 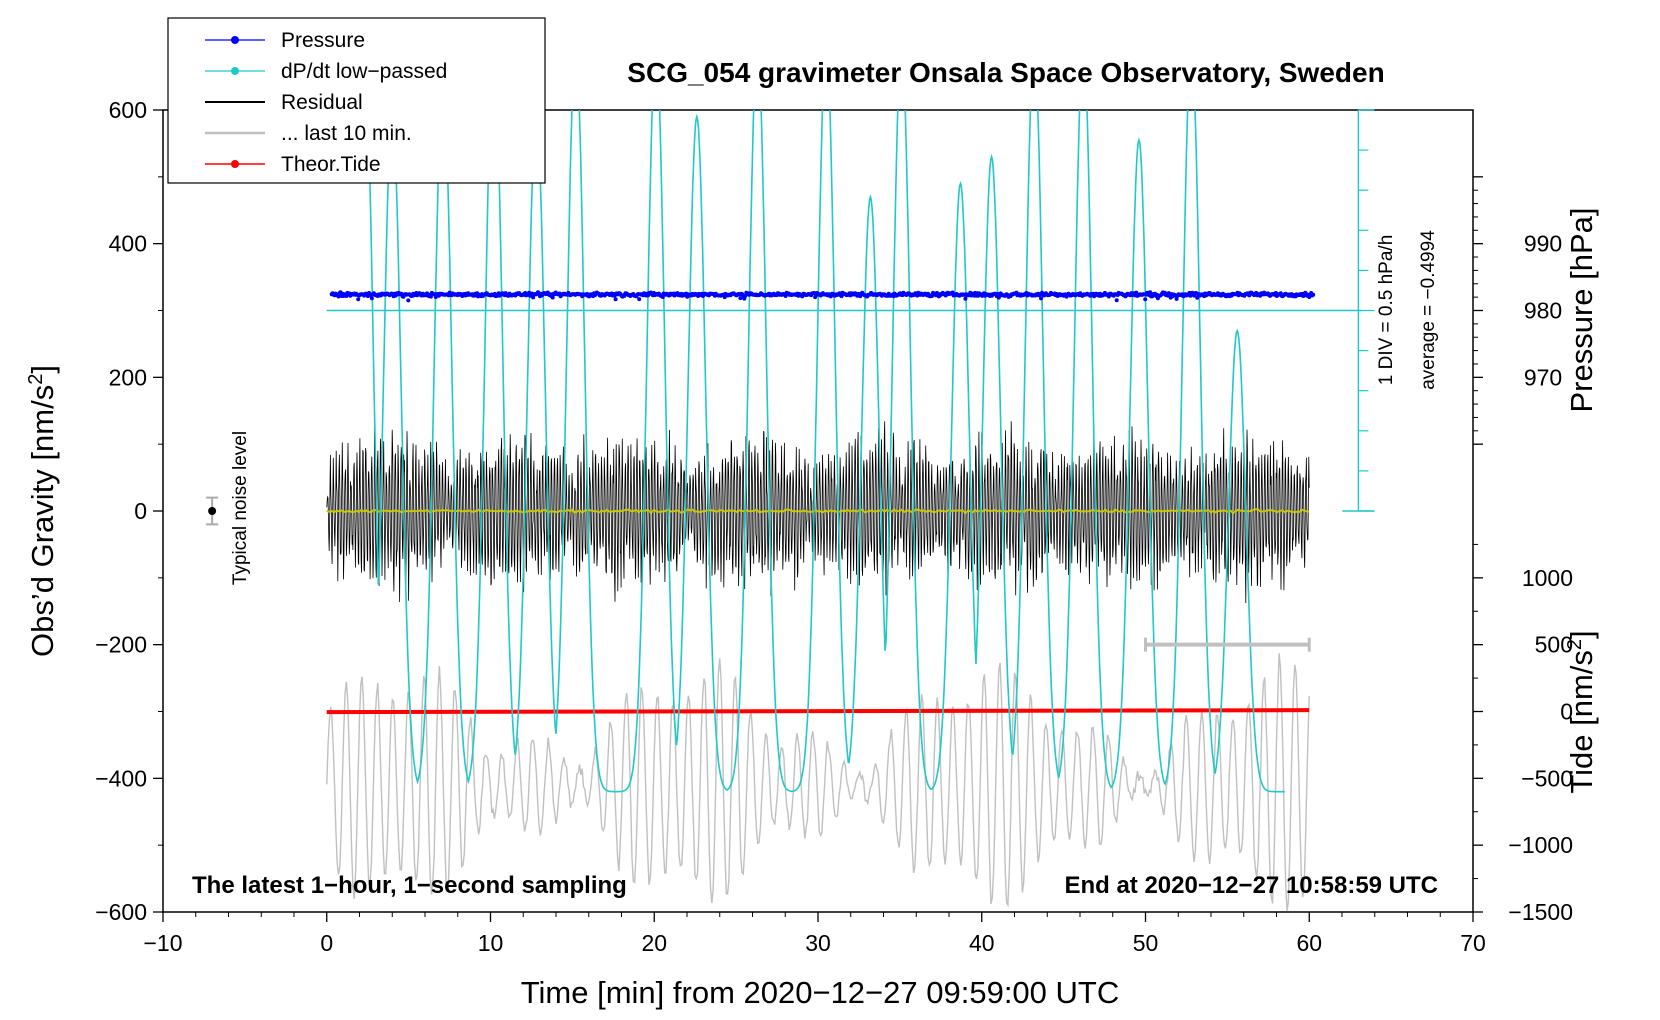 I want to click on noise-level-label: Typical noise level, so click(x=240, y=508).